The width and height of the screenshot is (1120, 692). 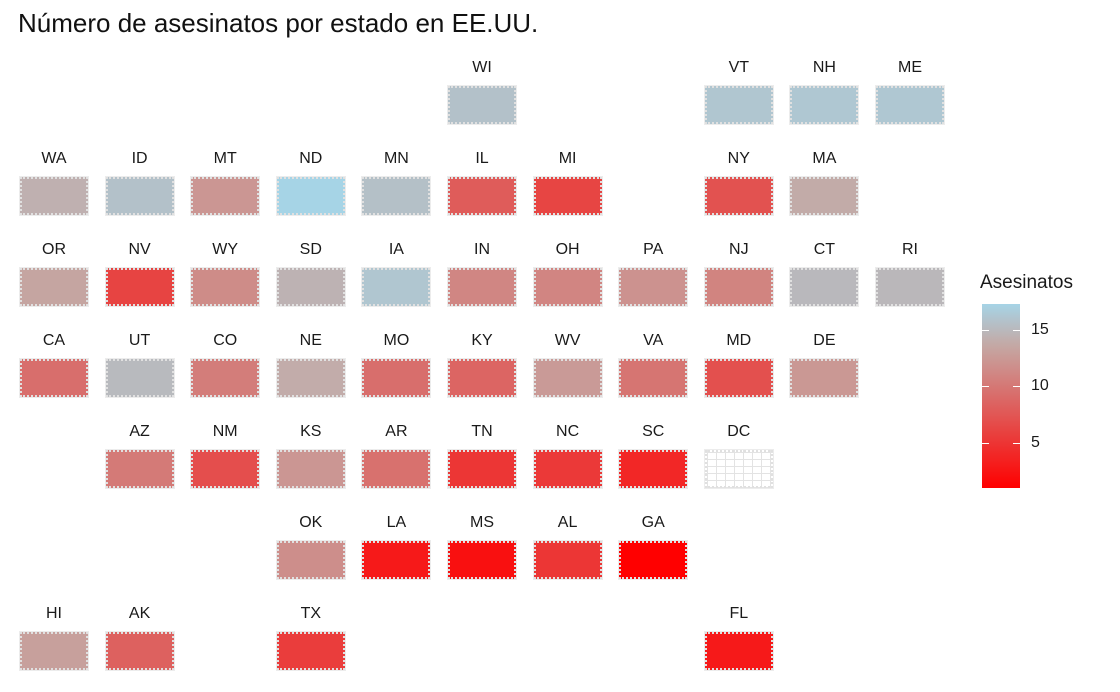 What do you see at coordinates (482, 340) in the screenshot?
I see `state-label-ky: KY` at bounding box center [482, 340].